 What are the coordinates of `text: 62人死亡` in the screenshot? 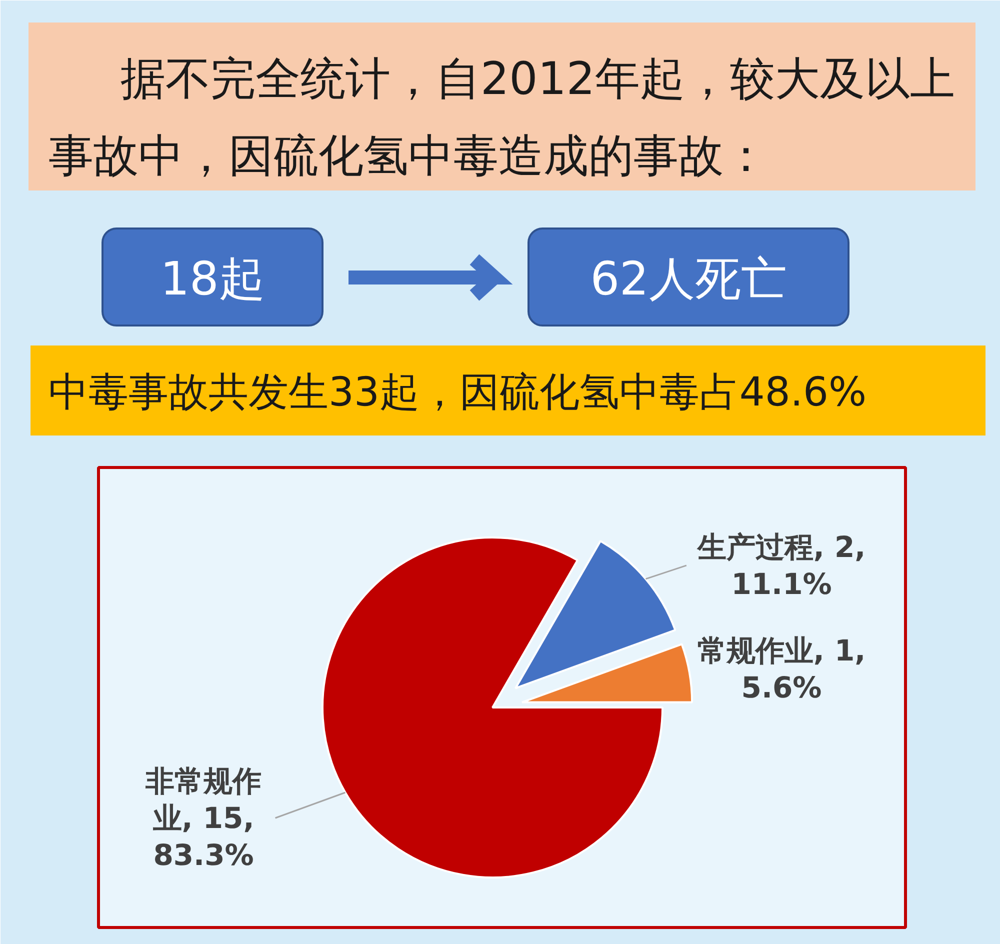 It's located at (688, 279).